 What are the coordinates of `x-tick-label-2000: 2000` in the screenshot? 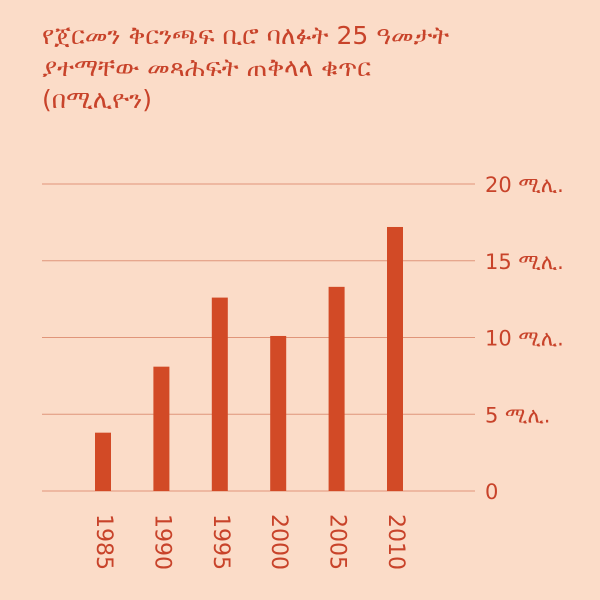 It's located at (278, 542).